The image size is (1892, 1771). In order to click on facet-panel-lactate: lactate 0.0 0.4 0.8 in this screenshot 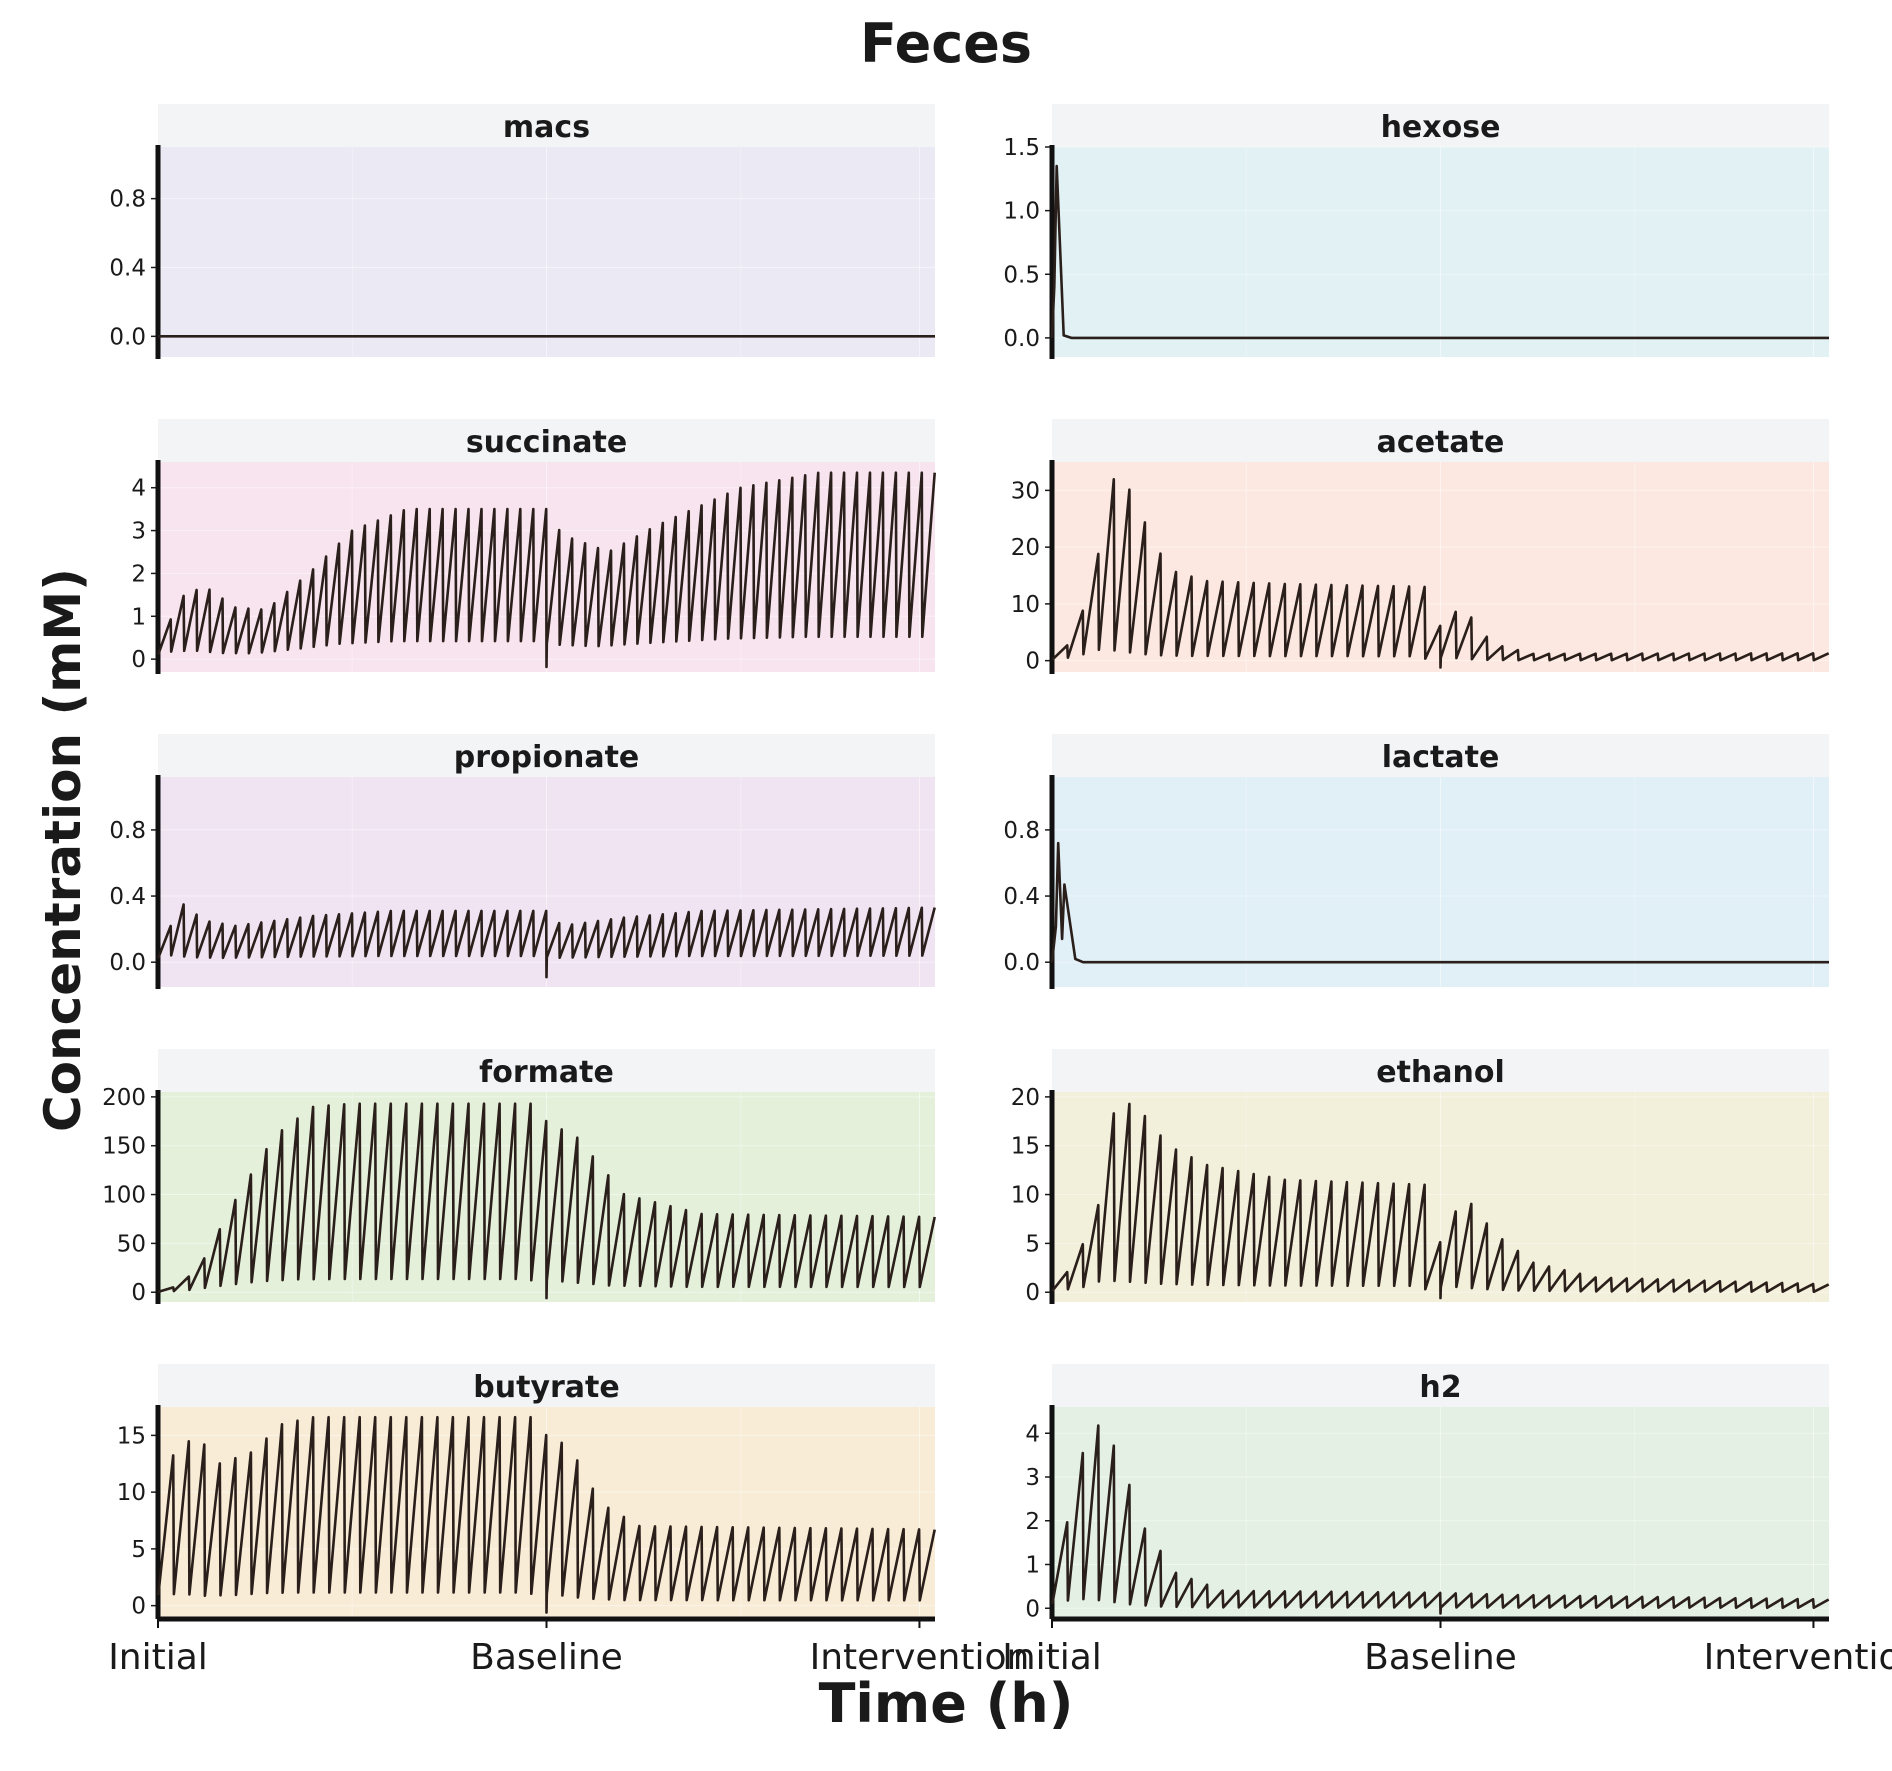, I will do `click(1416, 861)`.